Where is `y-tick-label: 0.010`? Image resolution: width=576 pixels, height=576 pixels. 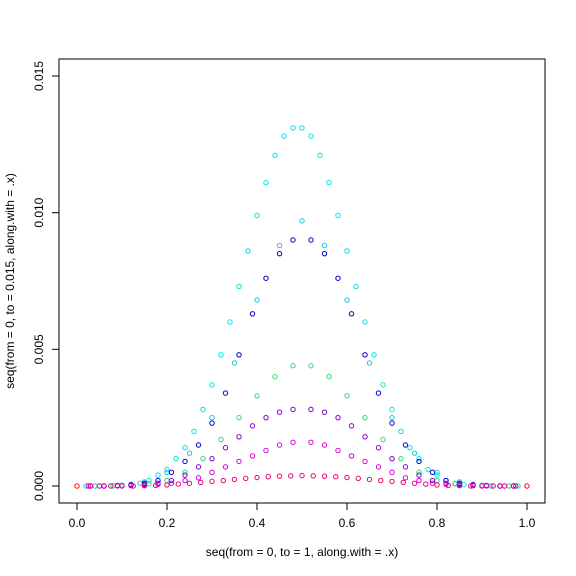
y-tick-label: 0.010 is located at coordinates (39, 212).